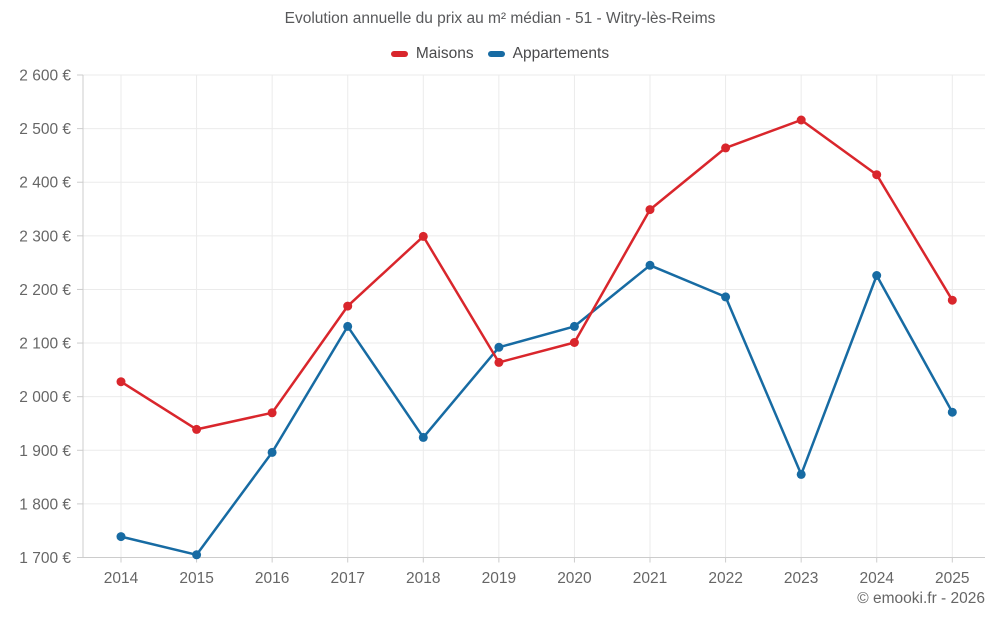  Describe the element at coordinates (496, 54) in the screenshot. I see `appartements-swatch-icon` at that location.